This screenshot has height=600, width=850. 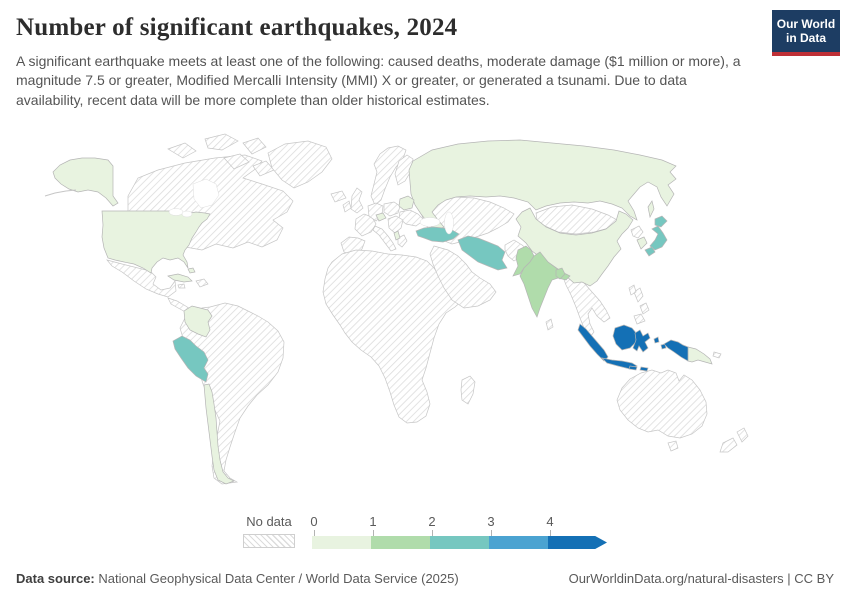 What do you see at coordinates (269, 531) in the screenshot?
I see `legend-no-data: No data` at bounding box center [269, 531].